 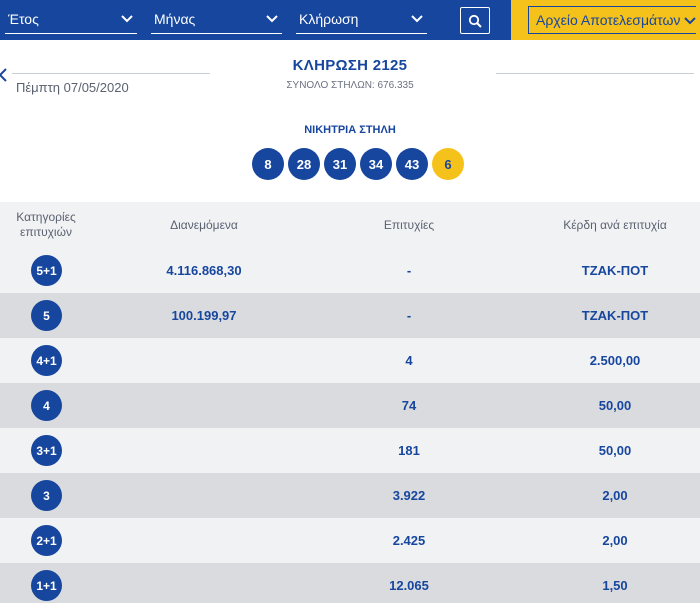 What do you see at coordinates (361, 21) in the screenshot?
I see `draw-select: Κλήρωση` at bounding box center [361, 21].